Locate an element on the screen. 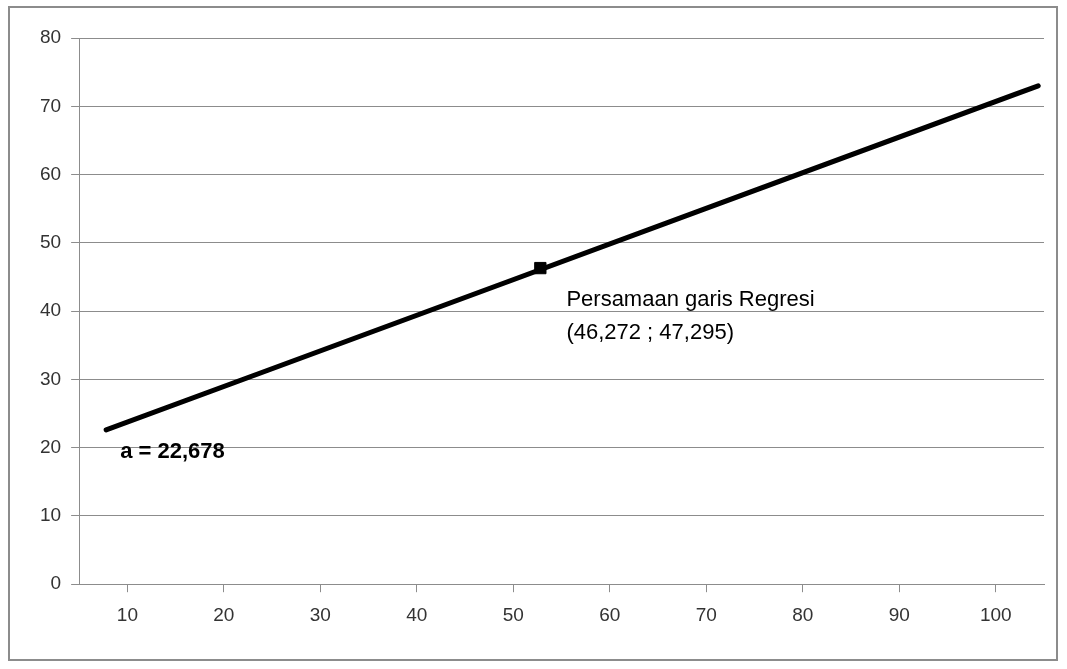  annotation: Persamaan garis Regresi is located at coordinates (690, 299).